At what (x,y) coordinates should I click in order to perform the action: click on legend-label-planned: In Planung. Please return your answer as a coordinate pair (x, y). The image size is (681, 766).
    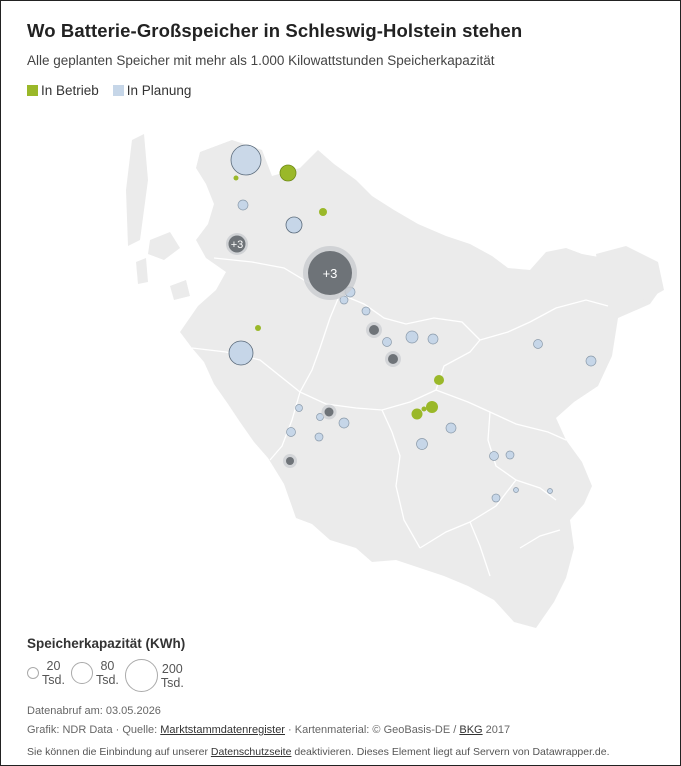
    Looking at the image, I should click on (159, 90).